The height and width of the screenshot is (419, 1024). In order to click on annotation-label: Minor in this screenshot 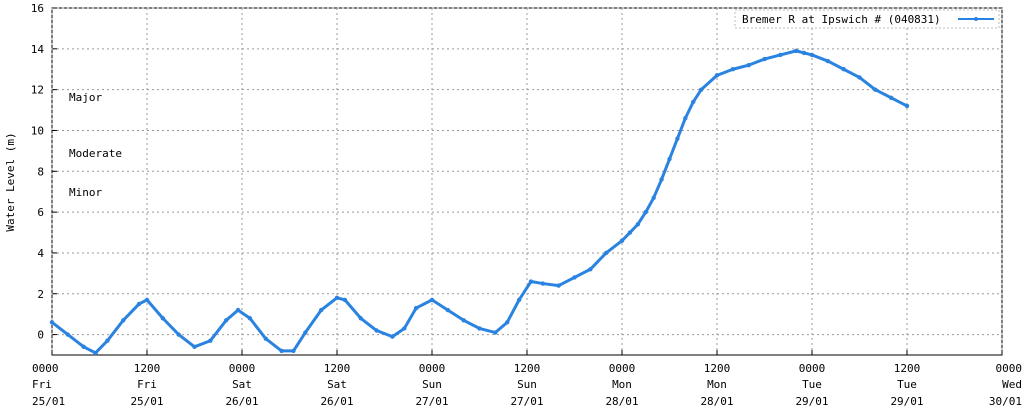, I will do `click(85, 192)`.